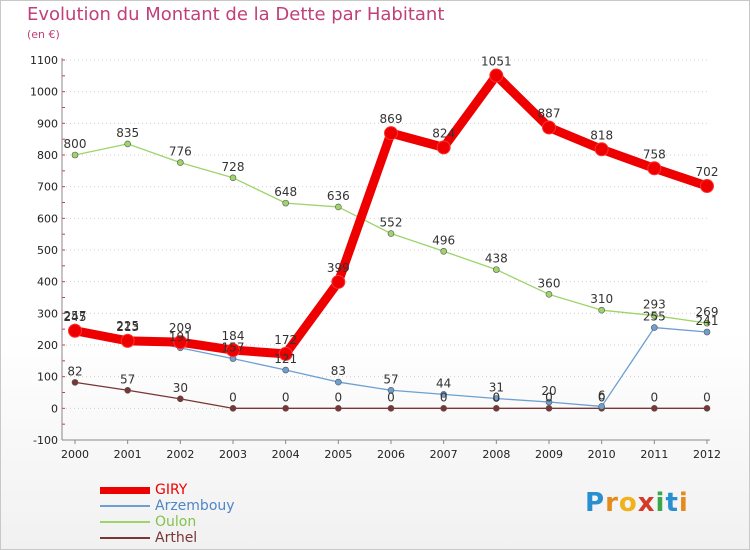 The height and width of the screenshot is (550, 750). I want to click on y-tick-label: 600, so click(47, 218).